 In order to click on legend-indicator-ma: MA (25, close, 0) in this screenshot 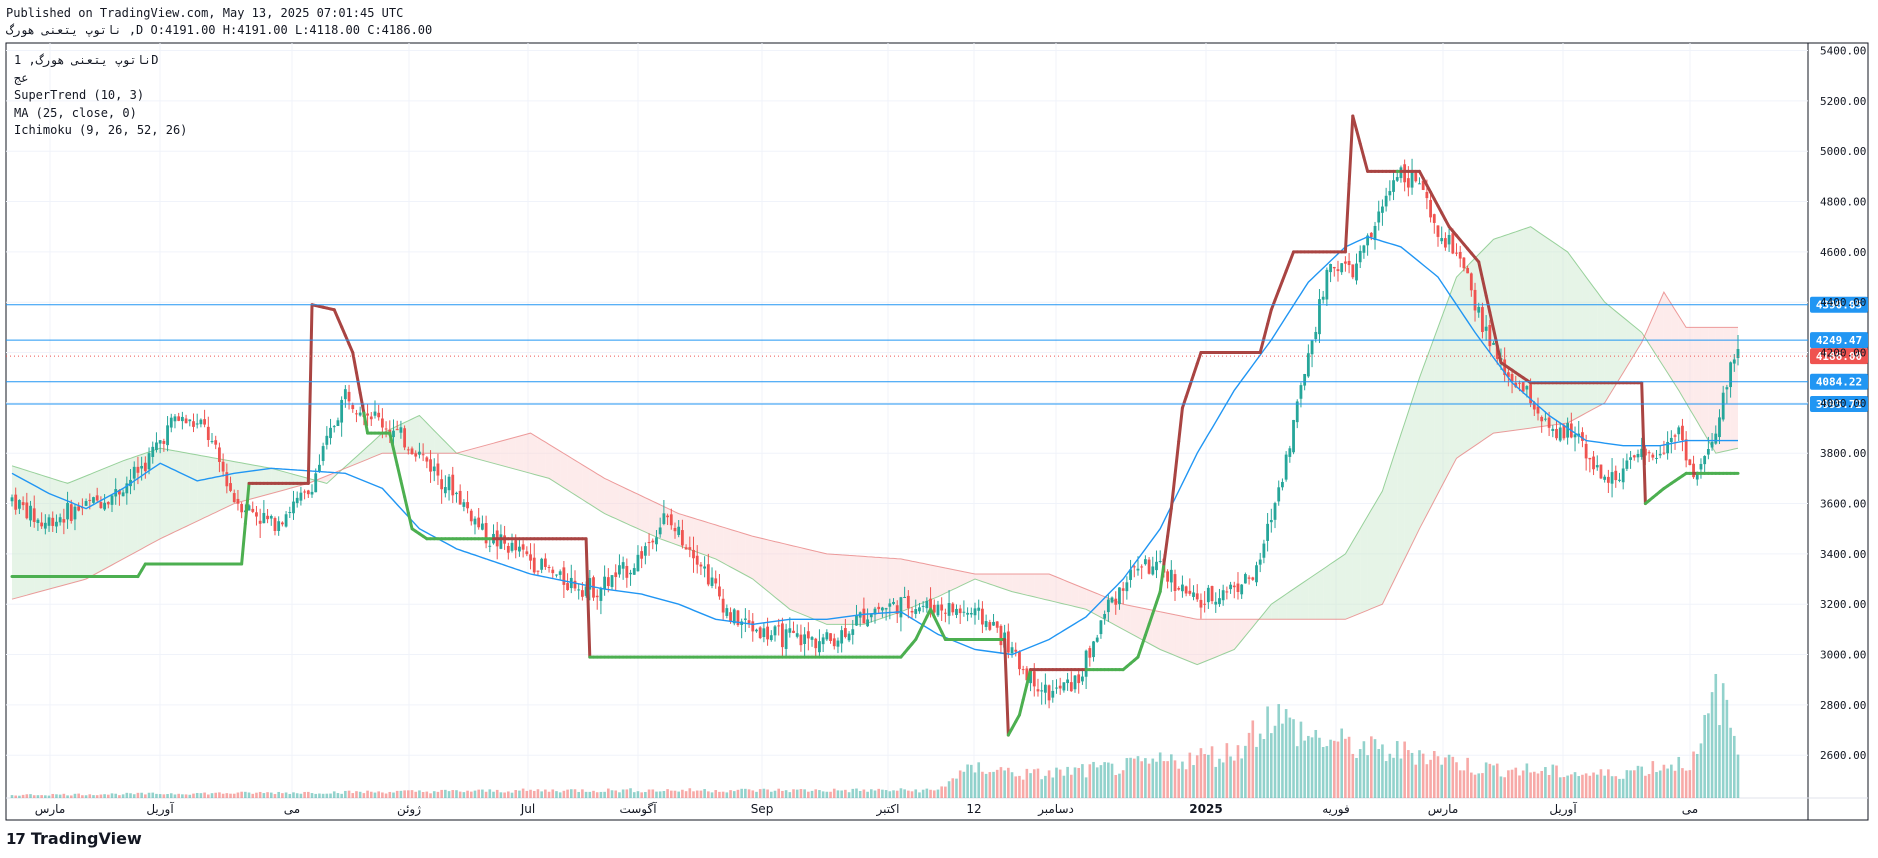, I will do `click(75, 112)`.